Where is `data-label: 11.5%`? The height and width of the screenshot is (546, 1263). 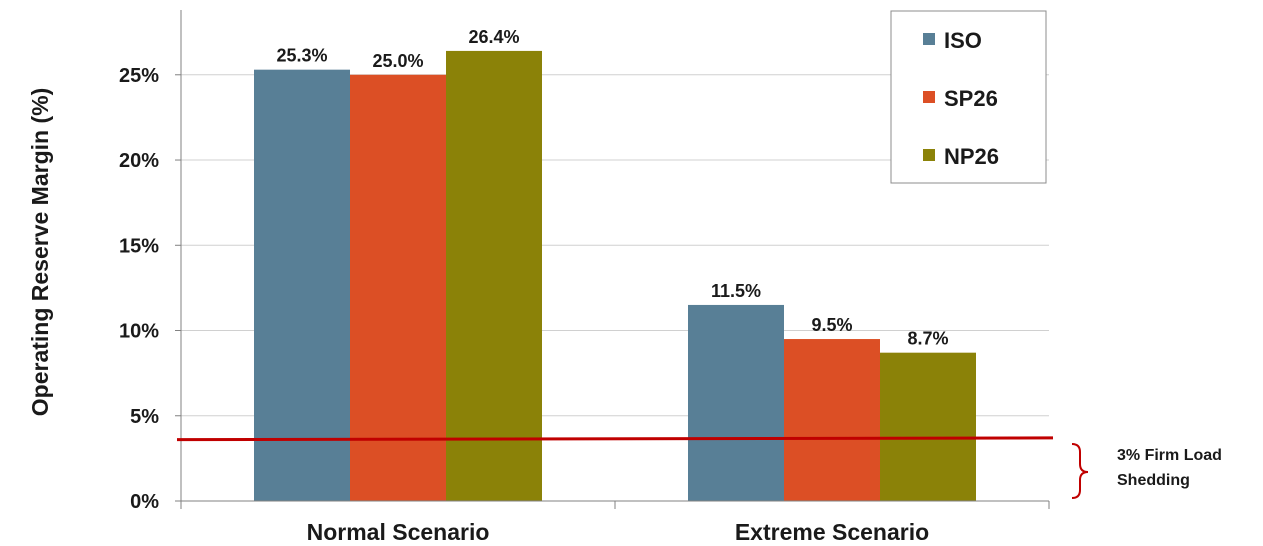
data-label: 11.5% is located at coordinates (736, 291).